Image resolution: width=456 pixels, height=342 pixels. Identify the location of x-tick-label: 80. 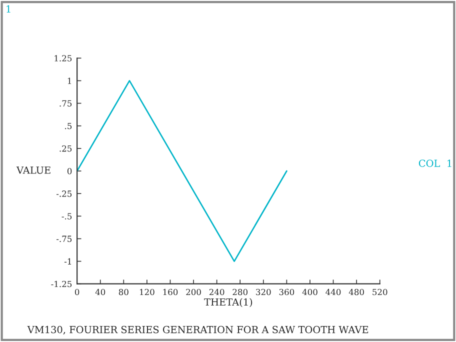
(123, 292).